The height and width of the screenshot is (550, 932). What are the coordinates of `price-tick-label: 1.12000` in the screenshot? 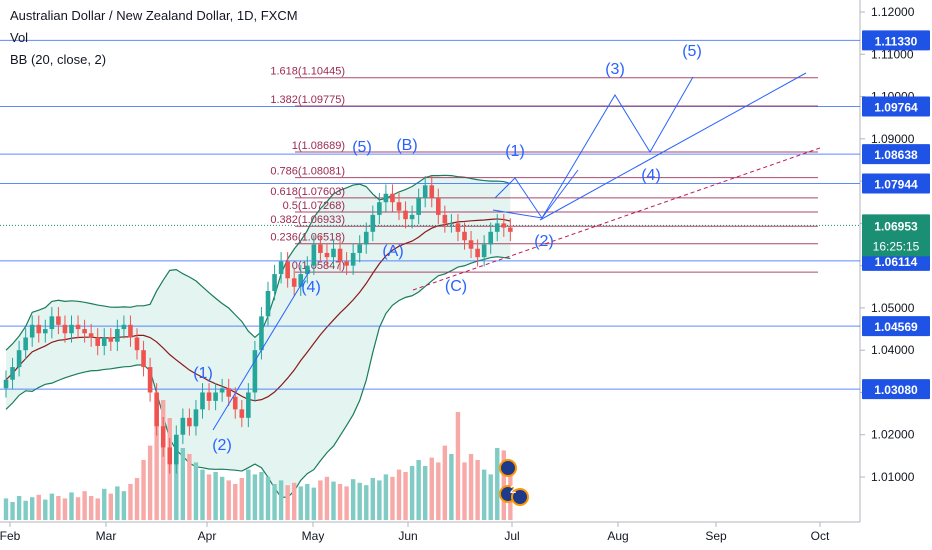 It's located at (893, 12).